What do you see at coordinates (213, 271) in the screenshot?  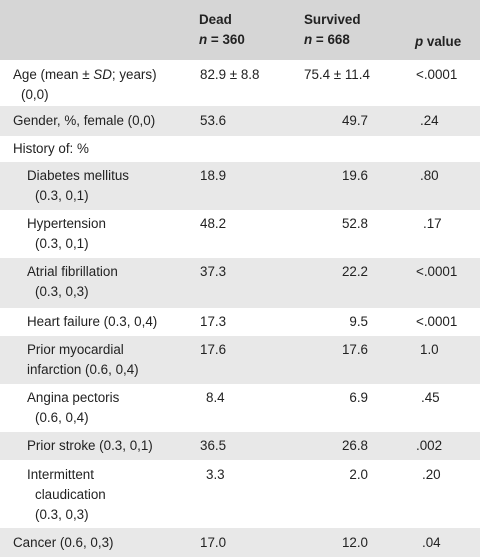 I see `cell-dead: 37.3` at bounding box center [213, 271].